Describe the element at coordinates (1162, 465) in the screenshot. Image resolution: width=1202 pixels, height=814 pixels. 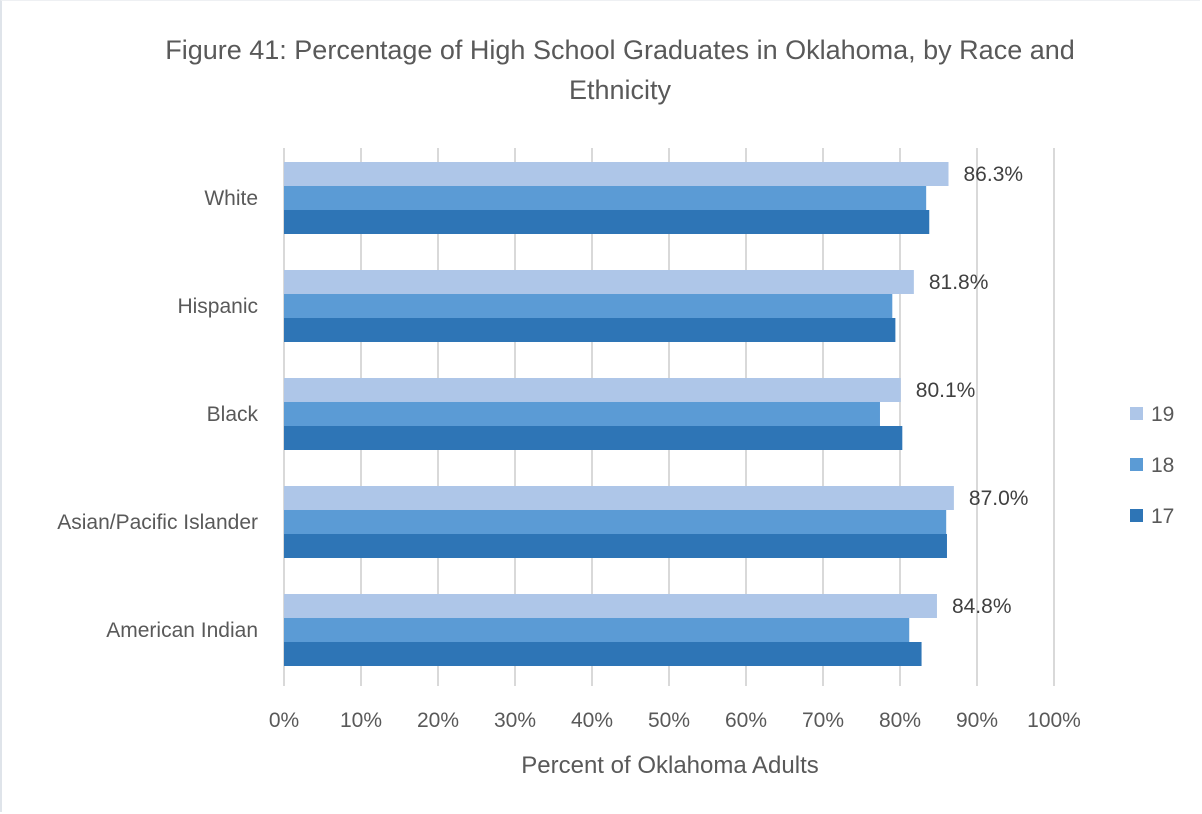
I see `legend-label: 18` at that location.